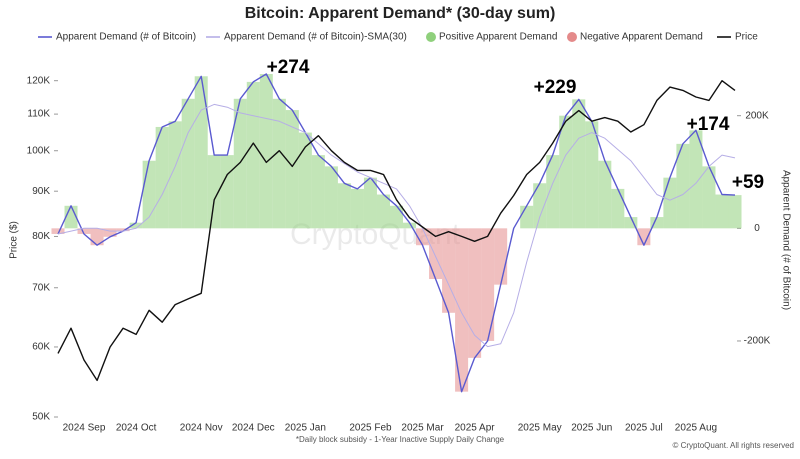 This screenshot has width=800, height=459. What do you see at coordinates (734, 445) in the screenshot?
I see `copyright: © CryptoQuant. All rights reserved` at bounding box center [734, 445].